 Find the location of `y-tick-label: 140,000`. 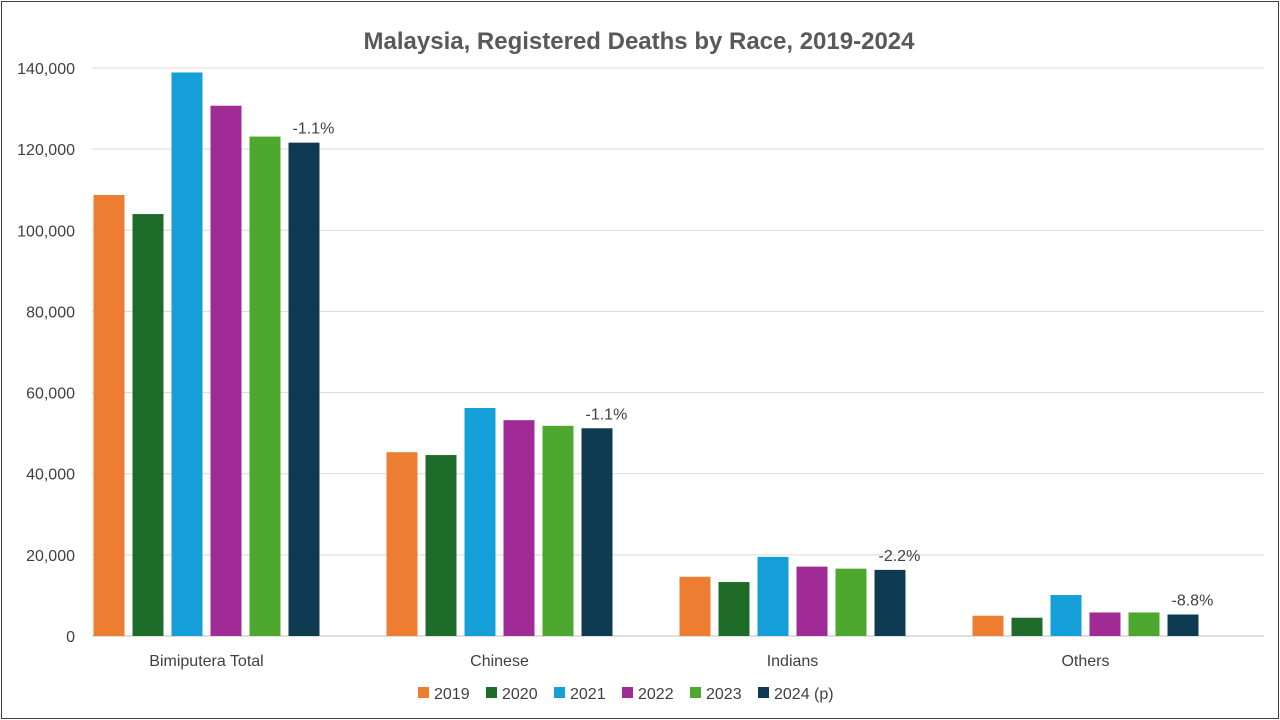

y-tick-label: 140,000 is located at coordinates (46, 69).